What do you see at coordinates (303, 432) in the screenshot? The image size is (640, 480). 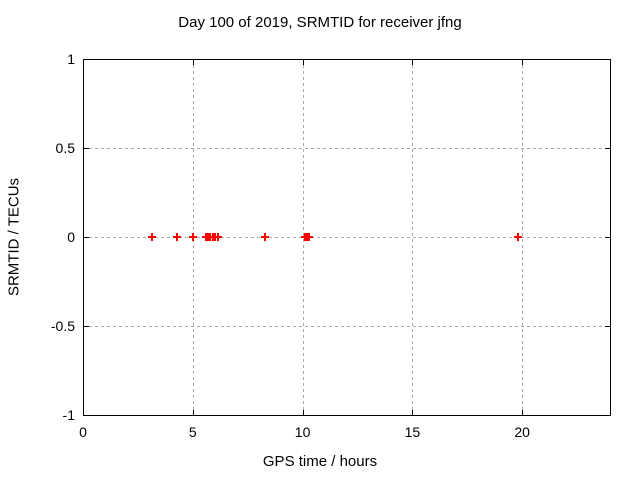 I see `x-tick-label: 10` at bounding box center [303, 432].